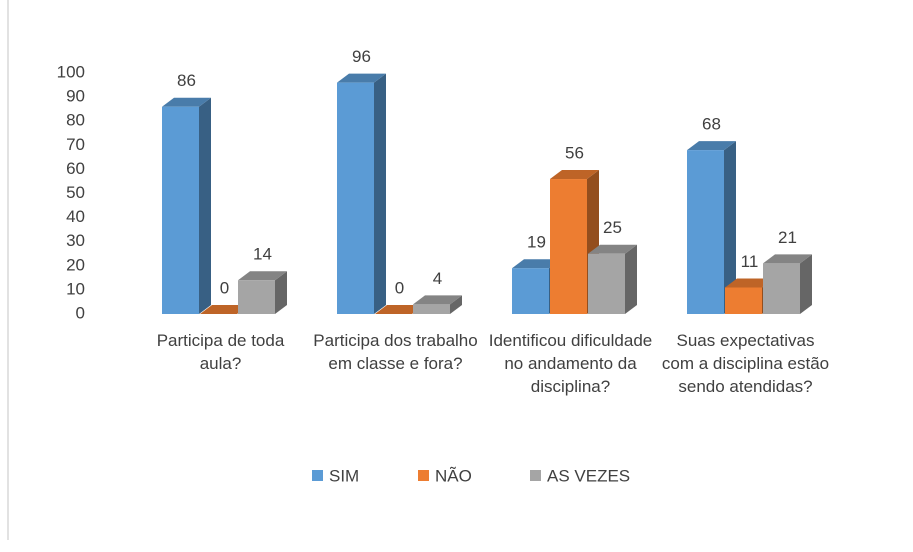 The image size is (913, 552). What do you see at coordinates (80, 312) in the screenshot?
I see `y-tick-label: 0` at bounding box center [80, 312].